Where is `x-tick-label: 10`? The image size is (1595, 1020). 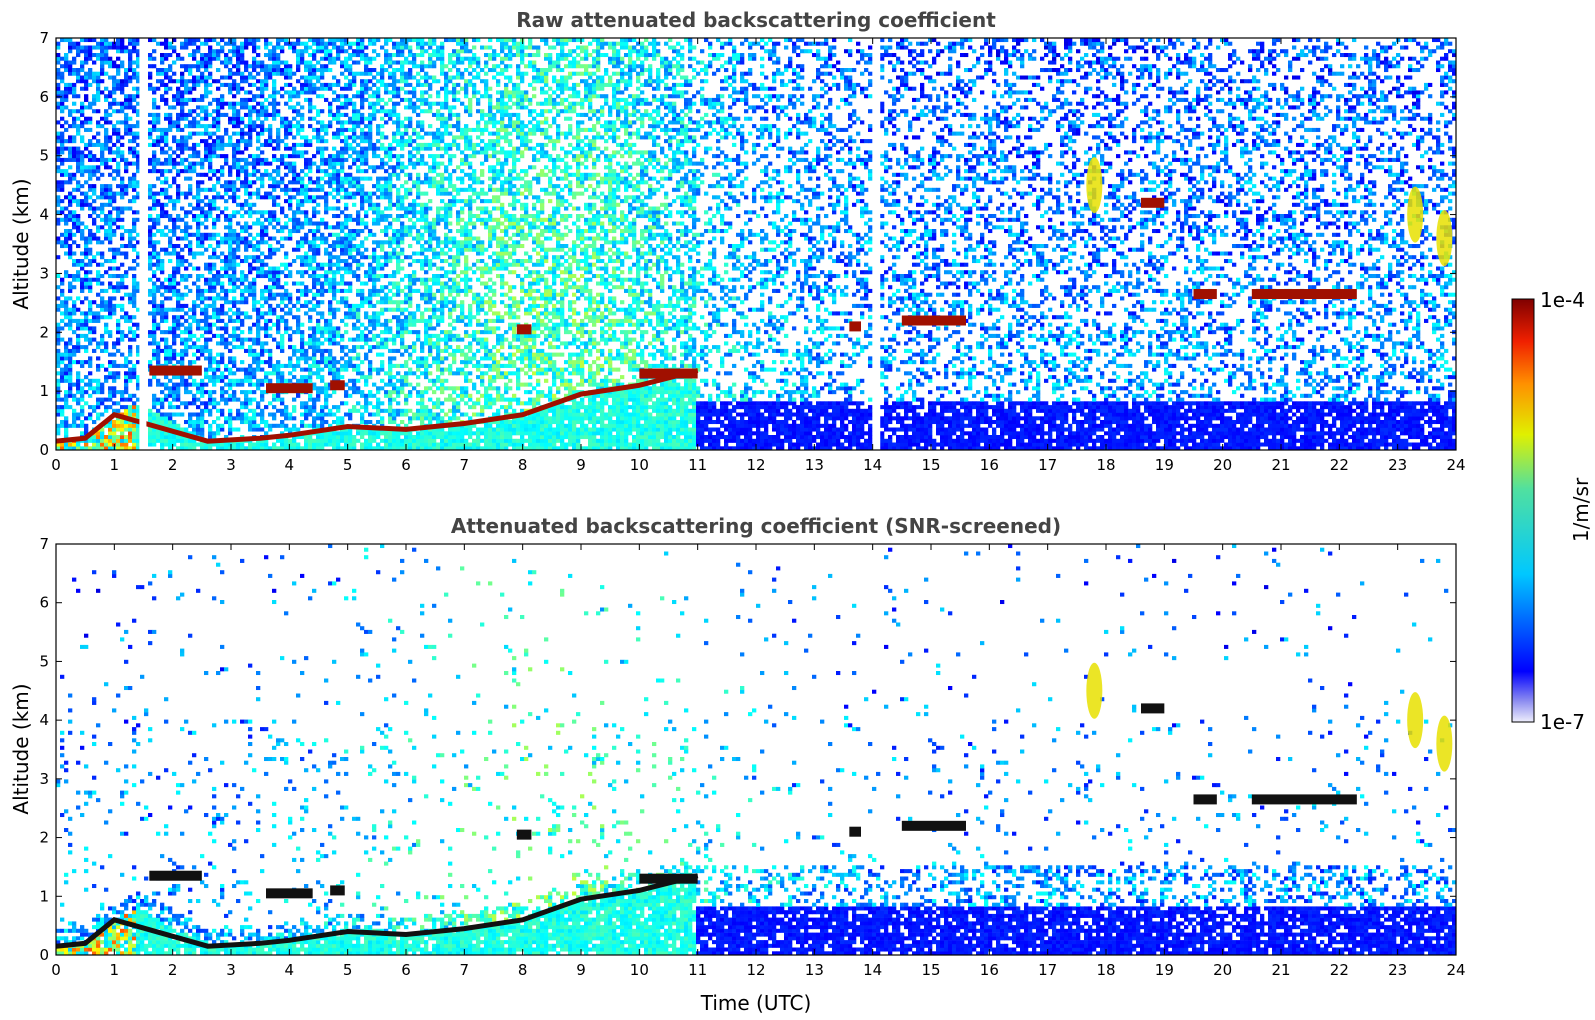
x-tick-label: 10 is located at coordinates (639, 465).